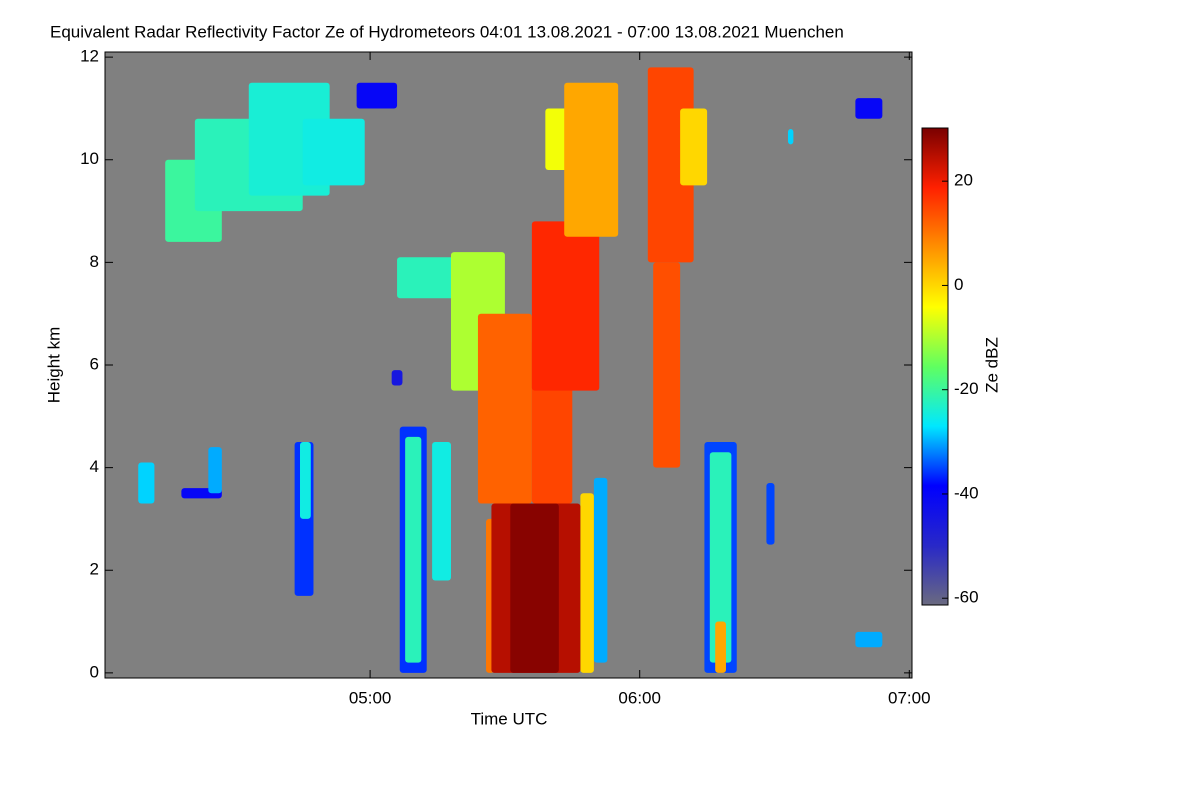 This screenshot has width=1200, height=800. What do you see at coordinates (909, 697) in the screenshot?
I see `x-tick-label: 07:00` at bounding box center [909, 697].